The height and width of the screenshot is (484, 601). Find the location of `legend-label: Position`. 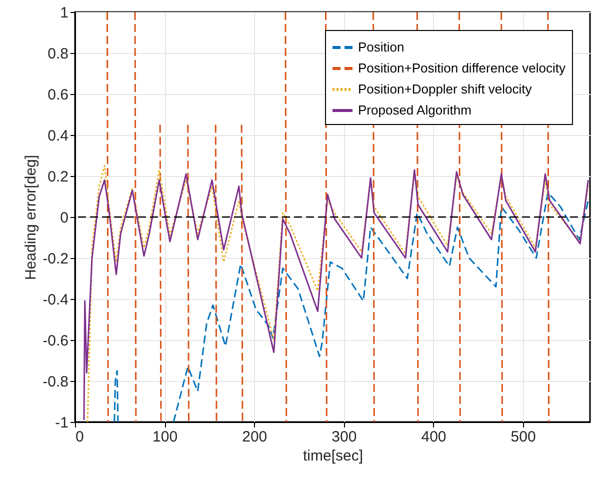

legend-label: Position is located at coordinates (381, 47).